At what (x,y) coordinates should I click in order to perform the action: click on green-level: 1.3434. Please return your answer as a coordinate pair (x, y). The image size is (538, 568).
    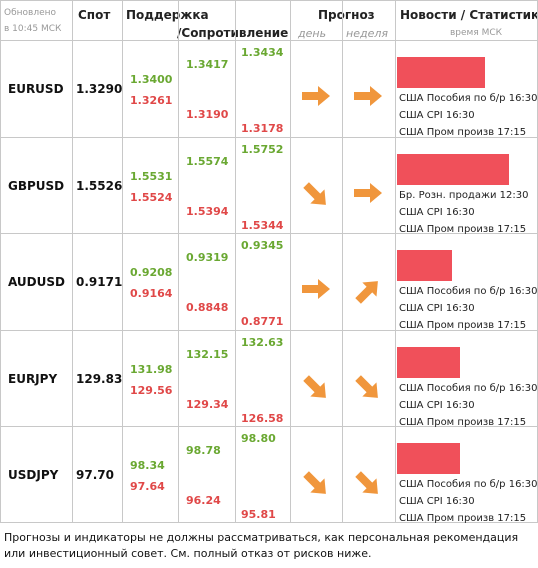
    Looking at the image, I should click on (262, 52).